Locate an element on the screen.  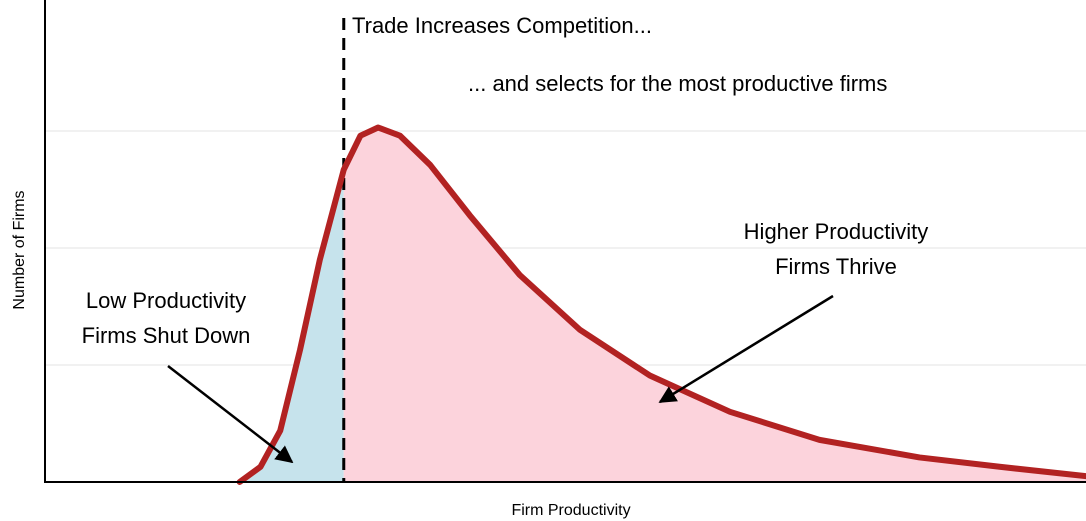
x-axis-label: Firm Productivity is located at coordinates (570, 510).